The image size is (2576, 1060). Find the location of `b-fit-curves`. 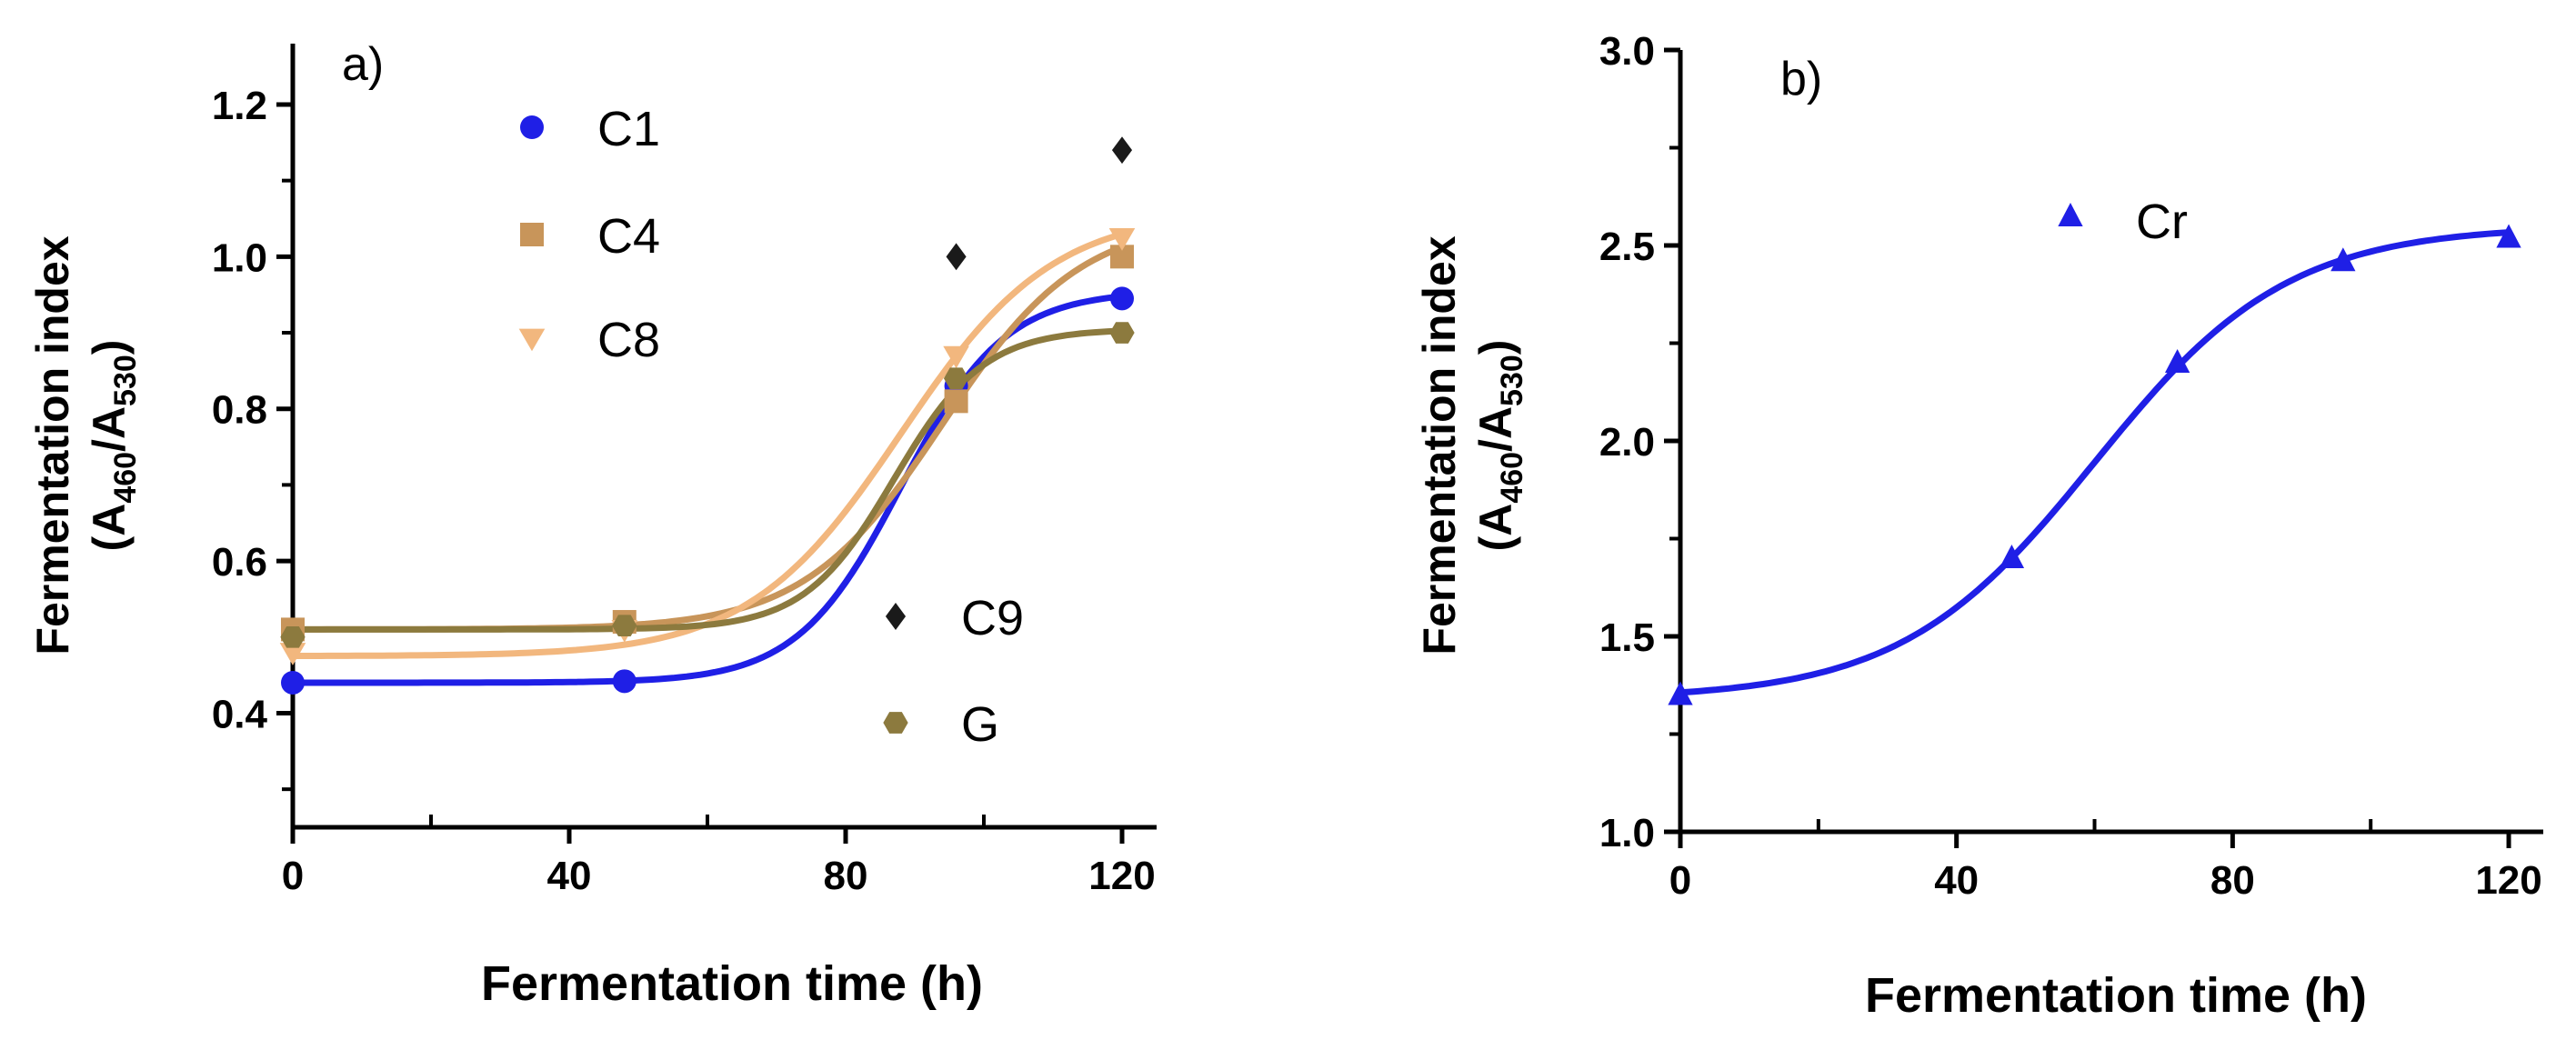

b-fit-curves is located at coordinates (2094, 463).